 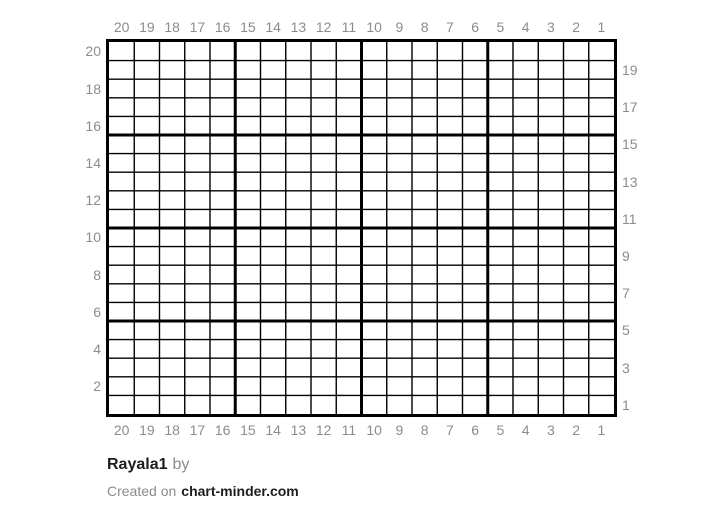 I want to click on col-label-top: 1, so click(x=601, y=27).